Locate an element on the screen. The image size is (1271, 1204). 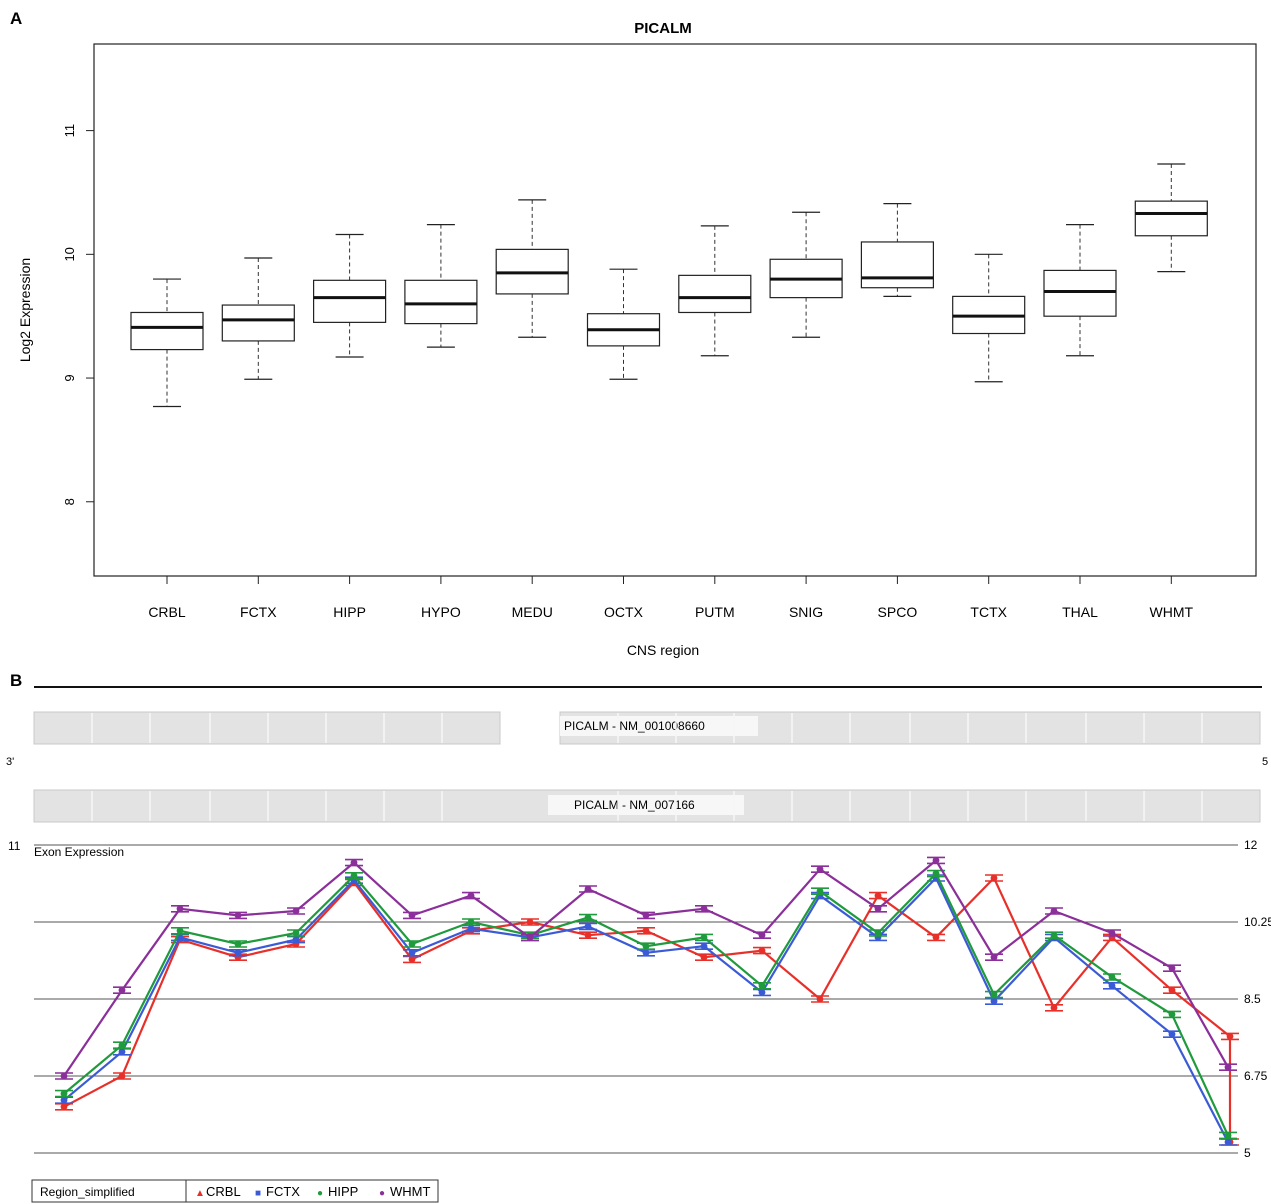
legend-marker-whmt: ● is located at coordinates (382, 1193).